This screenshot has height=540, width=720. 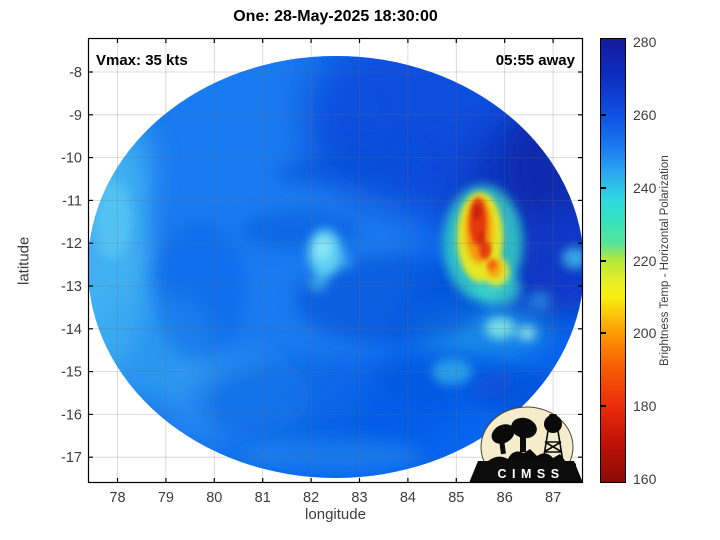 I want to click on svg-text: 78, so click(x=117, y=498).